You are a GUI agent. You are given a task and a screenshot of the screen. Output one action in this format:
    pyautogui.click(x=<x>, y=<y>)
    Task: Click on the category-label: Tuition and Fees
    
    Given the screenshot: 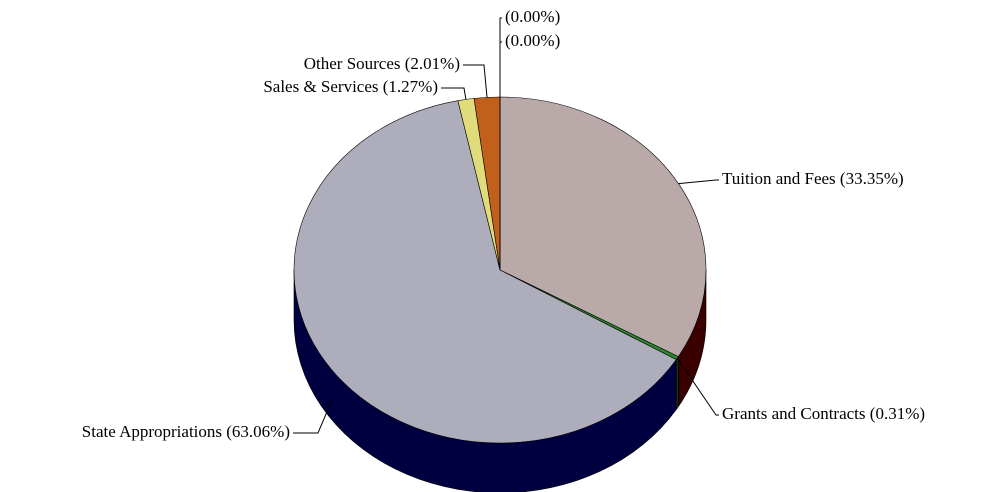 What is the action you would take?
    pyautogui.click(x=779, y=178)
    